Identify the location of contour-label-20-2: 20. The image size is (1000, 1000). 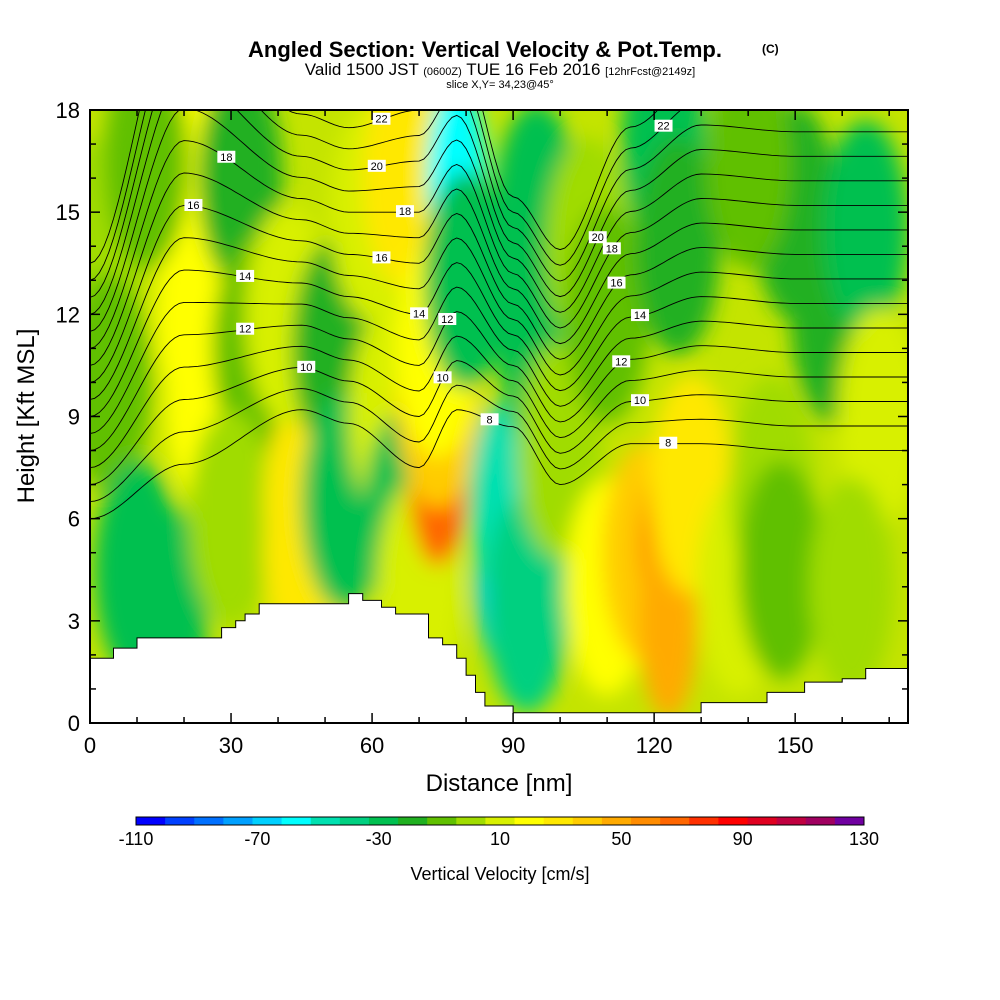
(597, 237).